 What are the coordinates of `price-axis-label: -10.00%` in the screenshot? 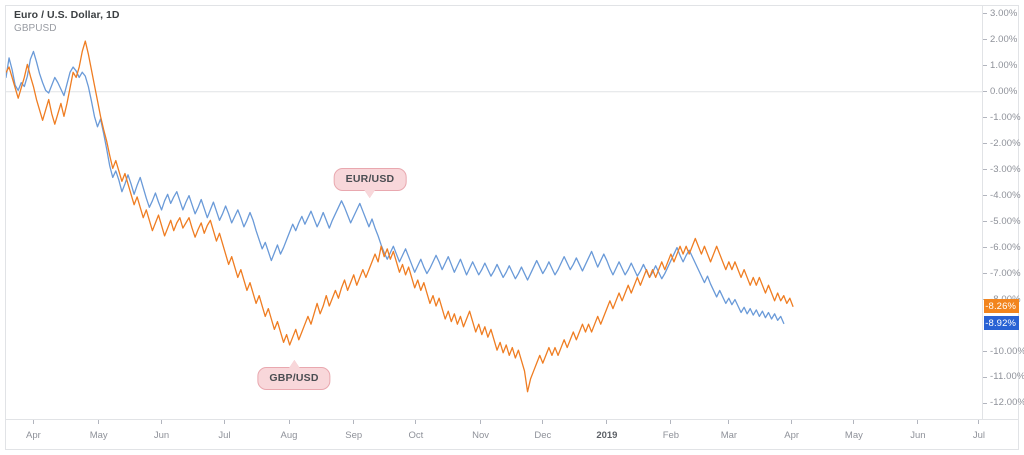 It's located at (1007, 351).